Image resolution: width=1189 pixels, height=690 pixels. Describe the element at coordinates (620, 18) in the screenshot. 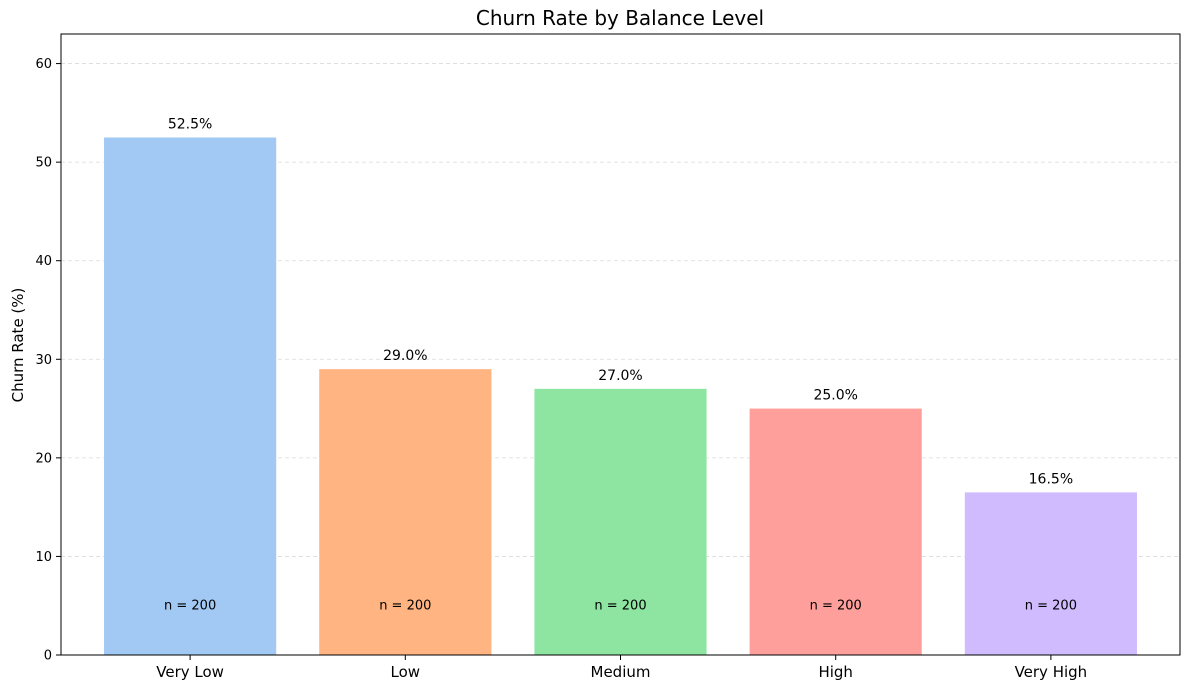

I see `chart-title: Churn Rate by Balance Level` at that location.